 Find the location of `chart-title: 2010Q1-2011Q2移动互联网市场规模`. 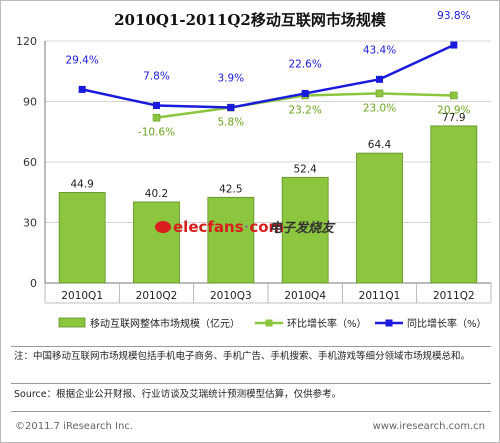

chart-title: 2010Q1-2011Q2移动互联网市场规模 is located at coordinates (250, 20).